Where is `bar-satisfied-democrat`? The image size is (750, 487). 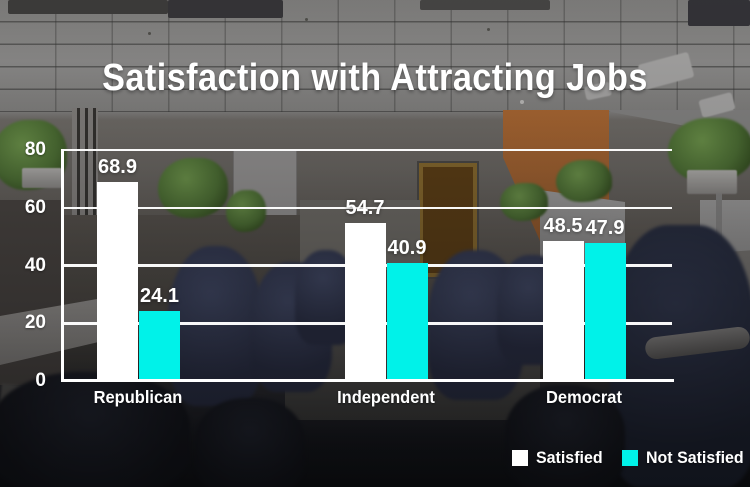
bar-satisfied-democrat is located at coordinates (563, 310).